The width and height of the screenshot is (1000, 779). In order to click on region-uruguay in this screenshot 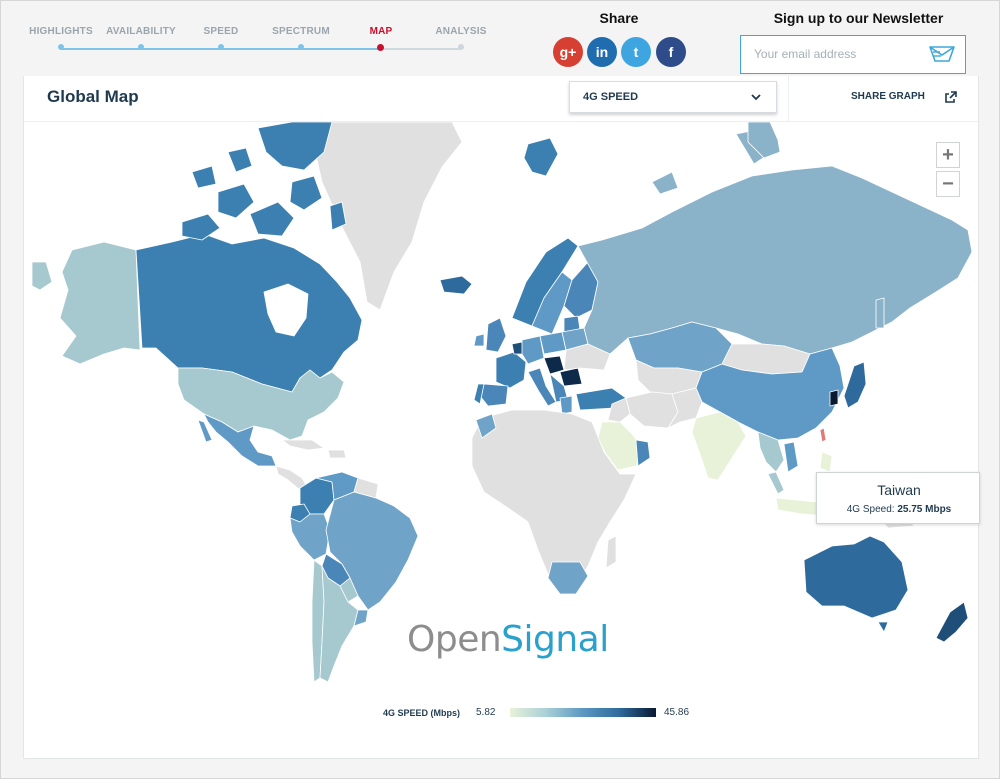, I will do `click(361, 618)`.